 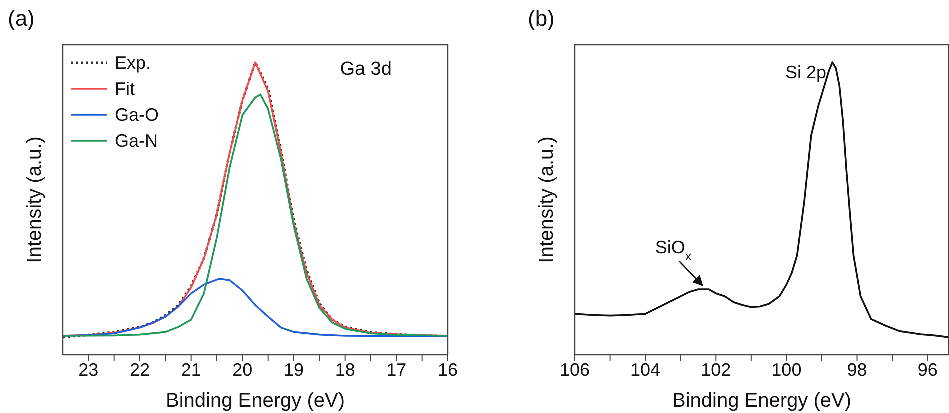 What do you see at coordinates (366, 69) in the screenshot?
I see `annotation: Ga 3d` at bounding box center [366, 69].